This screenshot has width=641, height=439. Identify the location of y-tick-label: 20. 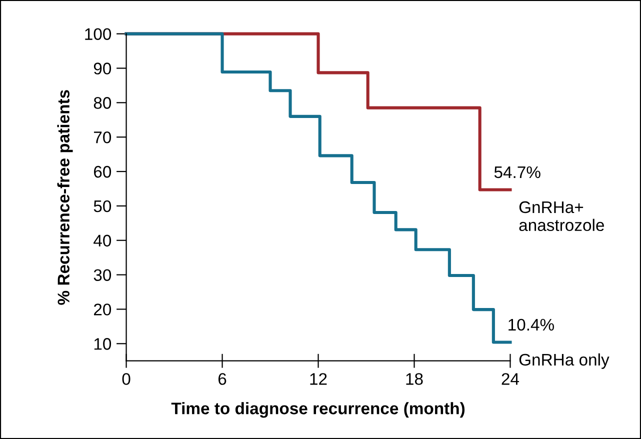
(103, 310).